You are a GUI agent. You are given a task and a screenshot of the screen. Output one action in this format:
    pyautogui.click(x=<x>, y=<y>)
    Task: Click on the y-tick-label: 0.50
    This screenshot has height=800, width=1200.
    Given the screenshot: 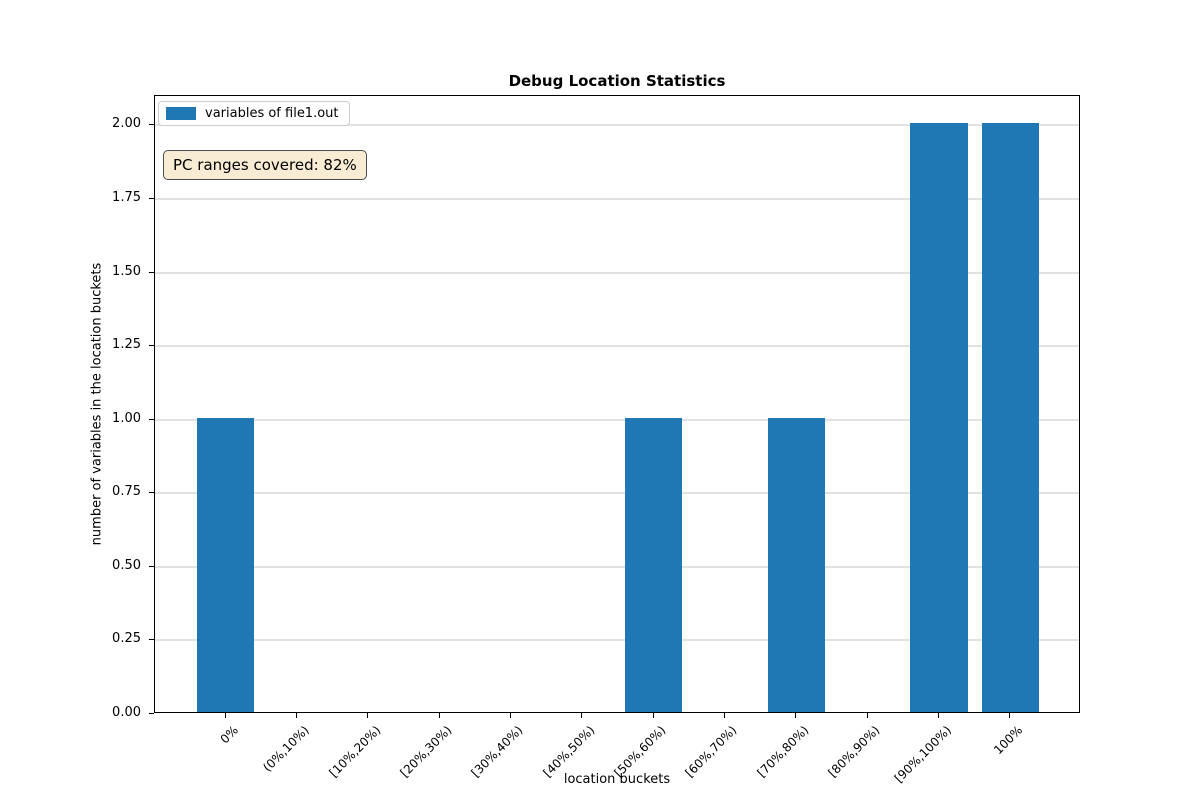 What is the action you would take?
    pyautogui.click(x=126, y=565)
    